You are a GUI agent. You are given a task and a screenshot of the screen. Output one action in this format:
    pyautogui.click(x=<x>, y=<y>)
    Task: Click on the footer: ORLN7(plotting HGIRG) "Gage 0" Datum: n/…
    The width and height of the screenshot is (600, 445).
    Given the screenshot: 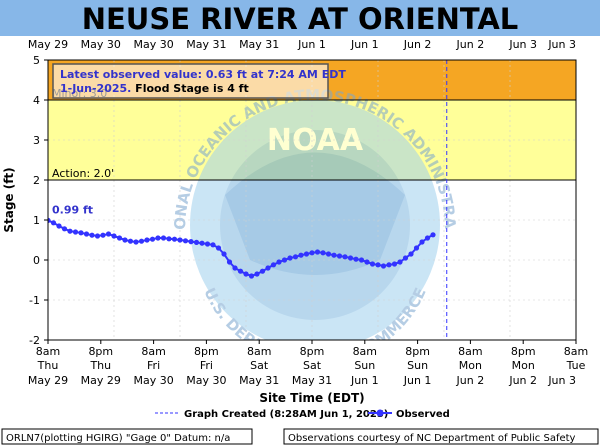 What is the action you would take?
    pyautogui.click(x=300, y=436)
    